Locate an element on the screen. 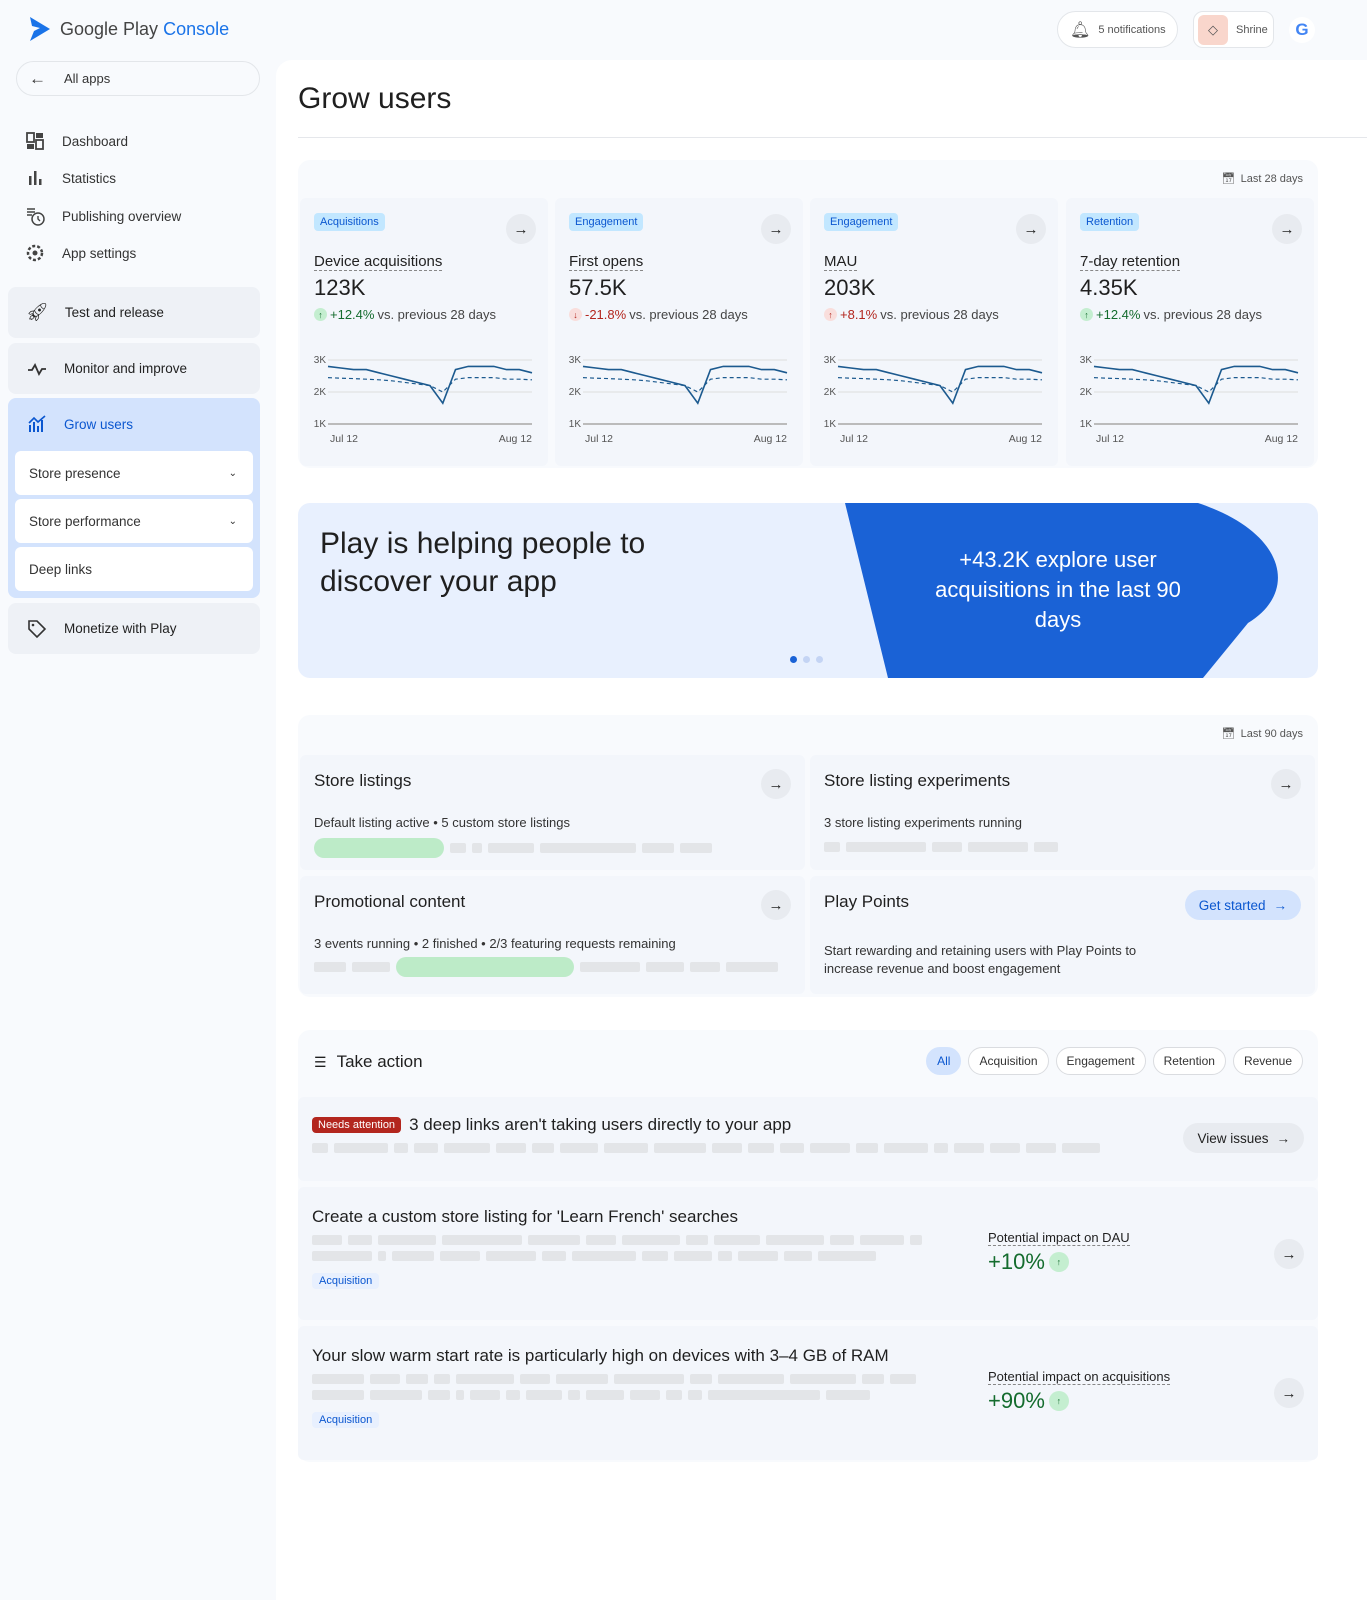 The image size is (1367, 1600). all-apps-label: All apps is located at coordinates (87, 78).